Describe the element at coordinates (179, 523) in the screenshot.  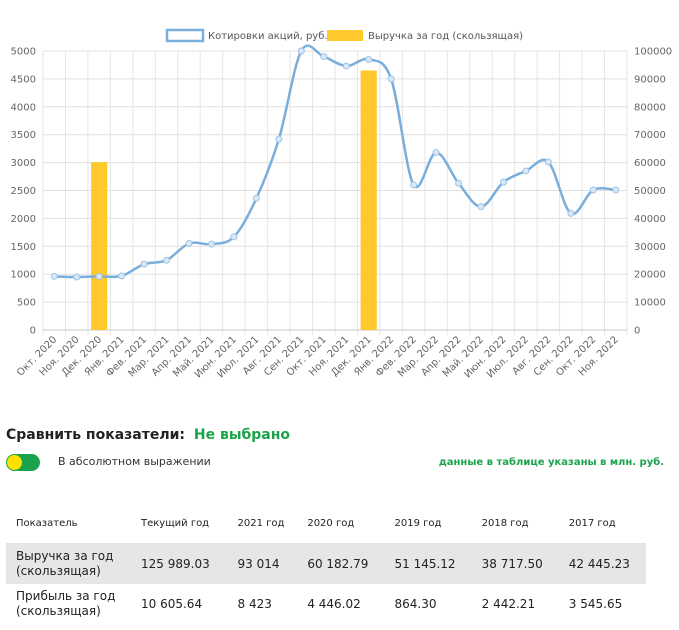
I see `col-header-current-year: Текущий год` at that location.